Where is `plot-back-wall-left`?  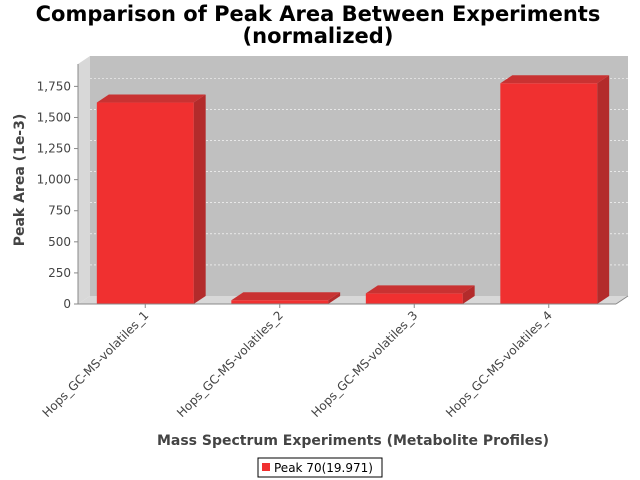 plot-back-wall-left is located at coordinates (84, 180).